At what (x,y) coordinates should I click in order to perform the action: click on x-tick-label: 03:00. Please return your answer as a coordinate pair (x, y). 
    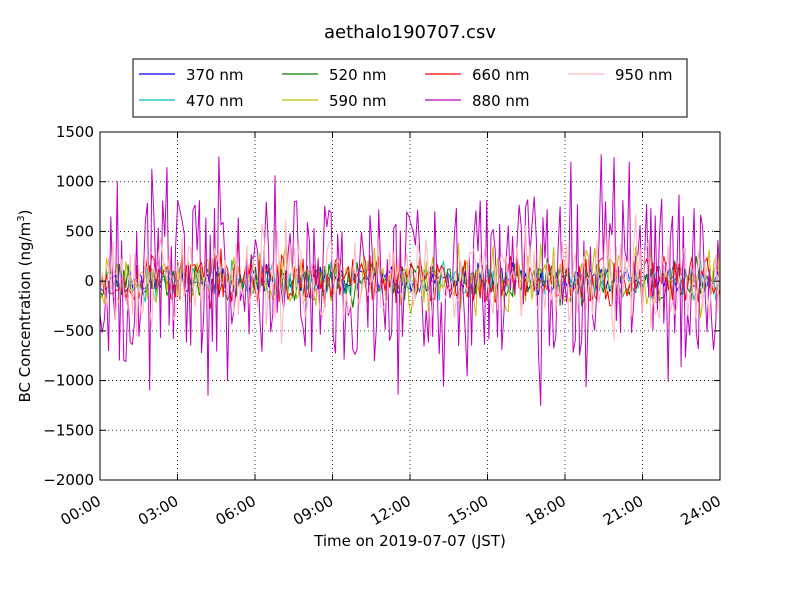
    Looking at the image, I should click on (158, 510).